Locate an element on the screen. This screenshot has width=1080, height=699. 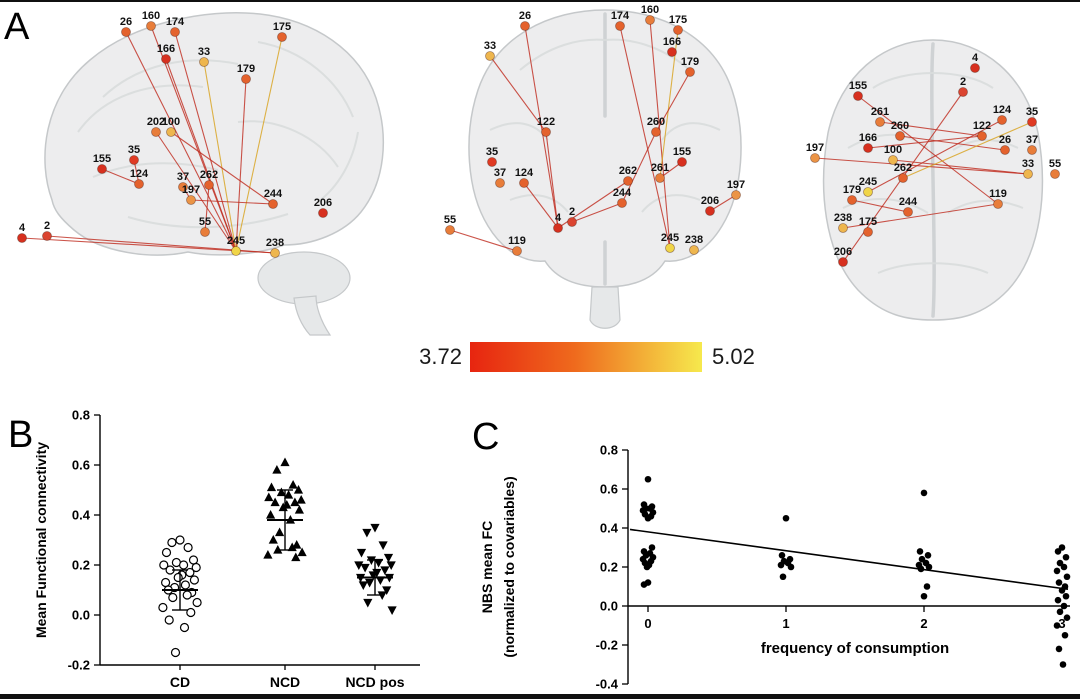
brain-node-label: 35 is located at coordinates (492, 152).